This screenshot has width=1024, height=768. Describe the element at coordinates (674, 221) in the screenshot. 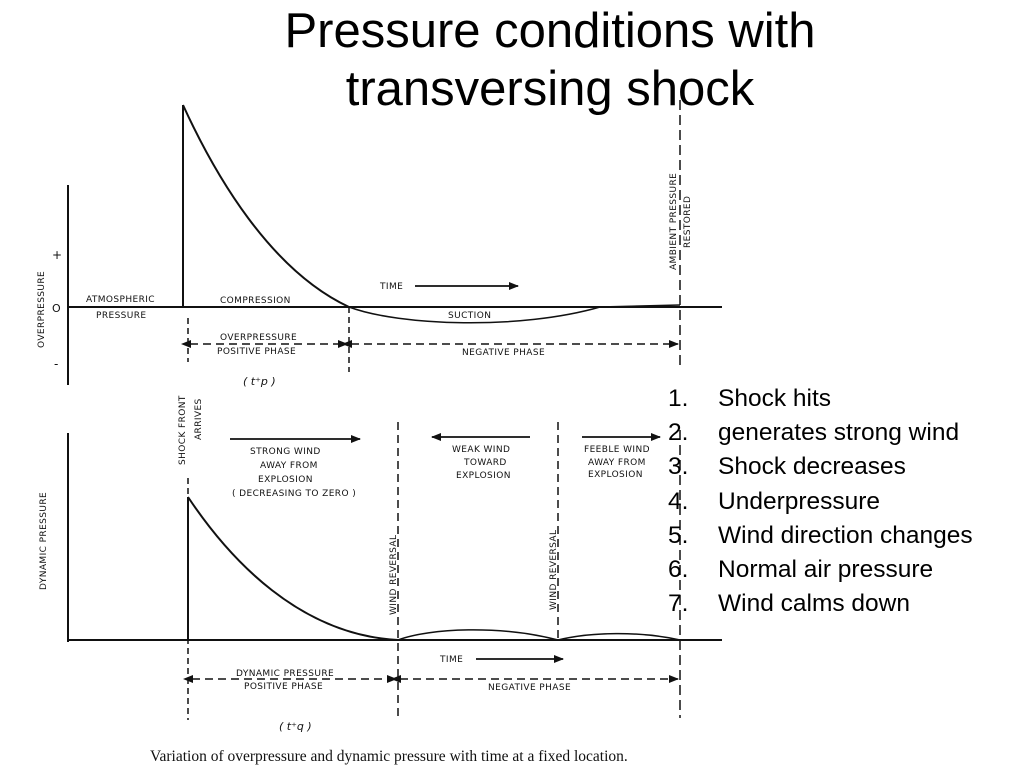

I see `ambient-pressure-label: AMBIENT PRESSURE` at that location.